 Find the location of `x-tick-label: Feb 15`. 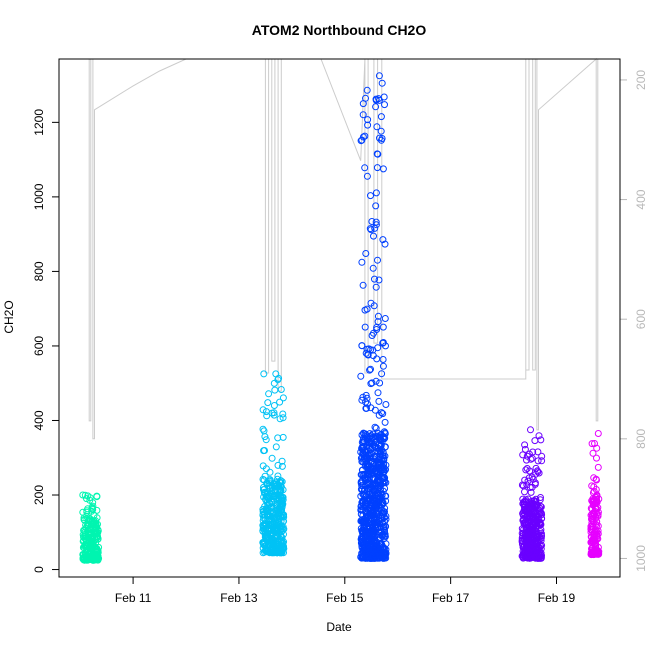

x-tick-label: Feb 15 is located at coordinates (345, 598).